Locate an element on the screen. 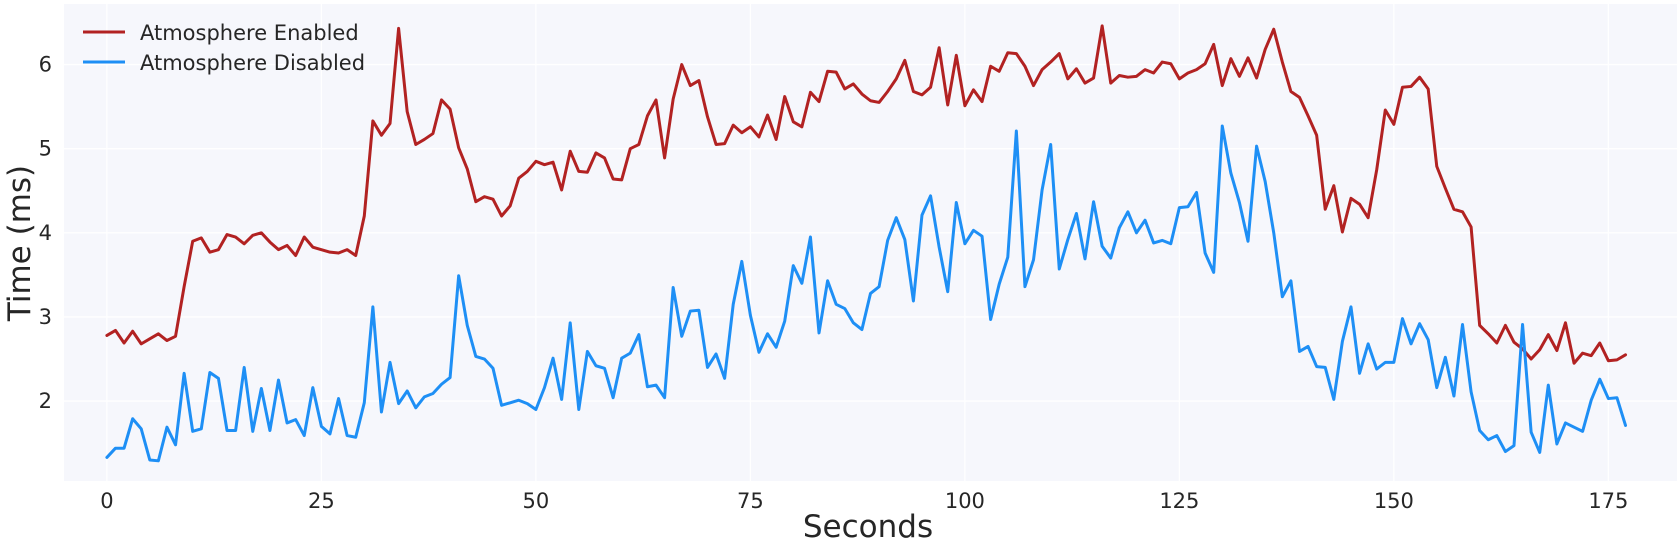 This screenshot has width=1677, height=548. legend: Atmosphere Enabled Atmosphere Disabled is located at coordinates (224, 48).